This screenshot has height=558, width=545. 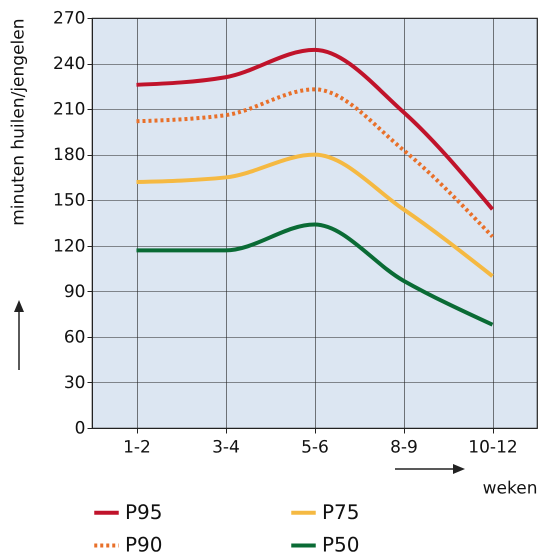 I want to click on y-tick-label: 270, so click(x=69, y=18).